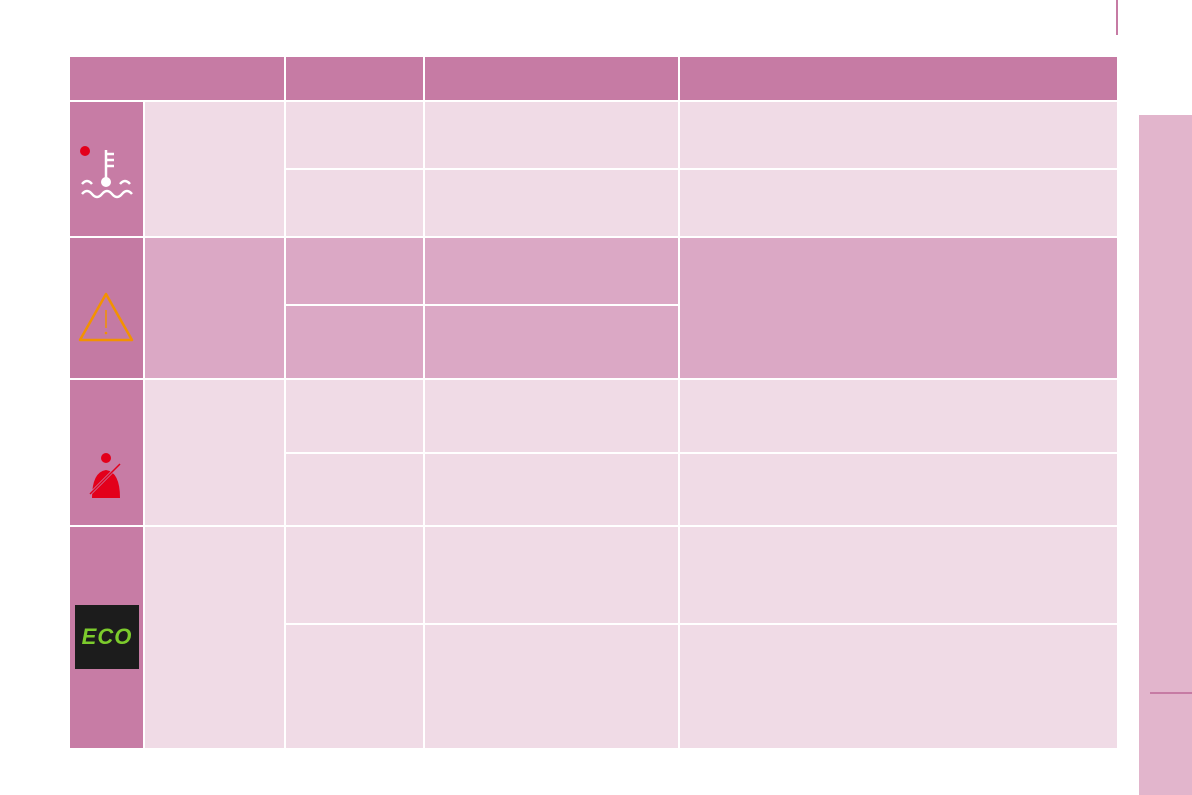 The image size is (1192, 795). Describe the element at coordinates (106, 172) in the screenshot. I see `temperature-icon` at that location.